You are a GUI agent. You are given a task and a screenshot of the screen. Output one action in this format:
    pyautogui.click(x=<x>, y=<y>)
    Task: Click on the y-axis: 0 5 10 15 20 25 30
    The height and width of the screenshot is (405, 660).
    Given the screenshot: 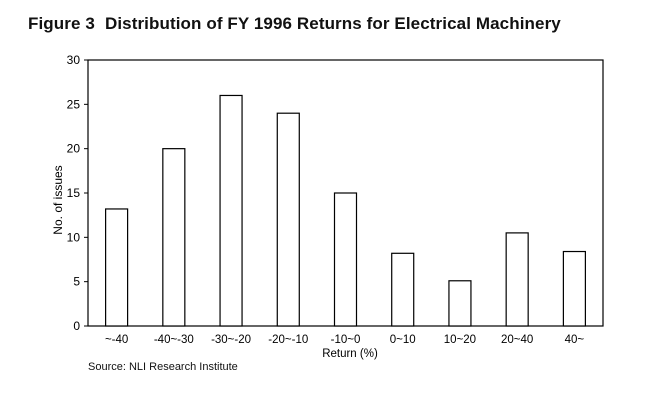 What is the action you would take?
    pyautogui.click(x=77, y=193)
    